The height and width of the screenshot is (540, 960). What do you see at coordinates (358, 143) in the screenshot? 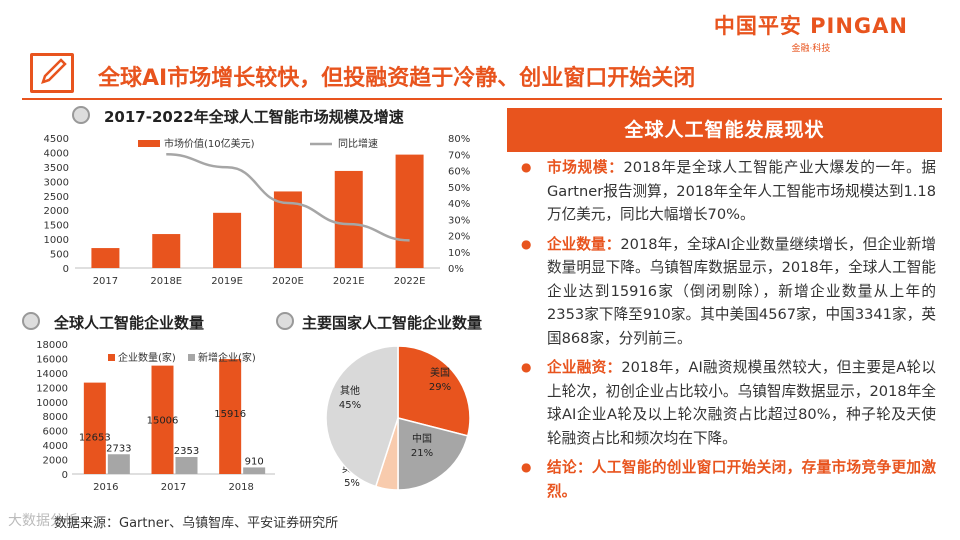
I see `legend-label: 同比增速` at bounding box center [358, 143].